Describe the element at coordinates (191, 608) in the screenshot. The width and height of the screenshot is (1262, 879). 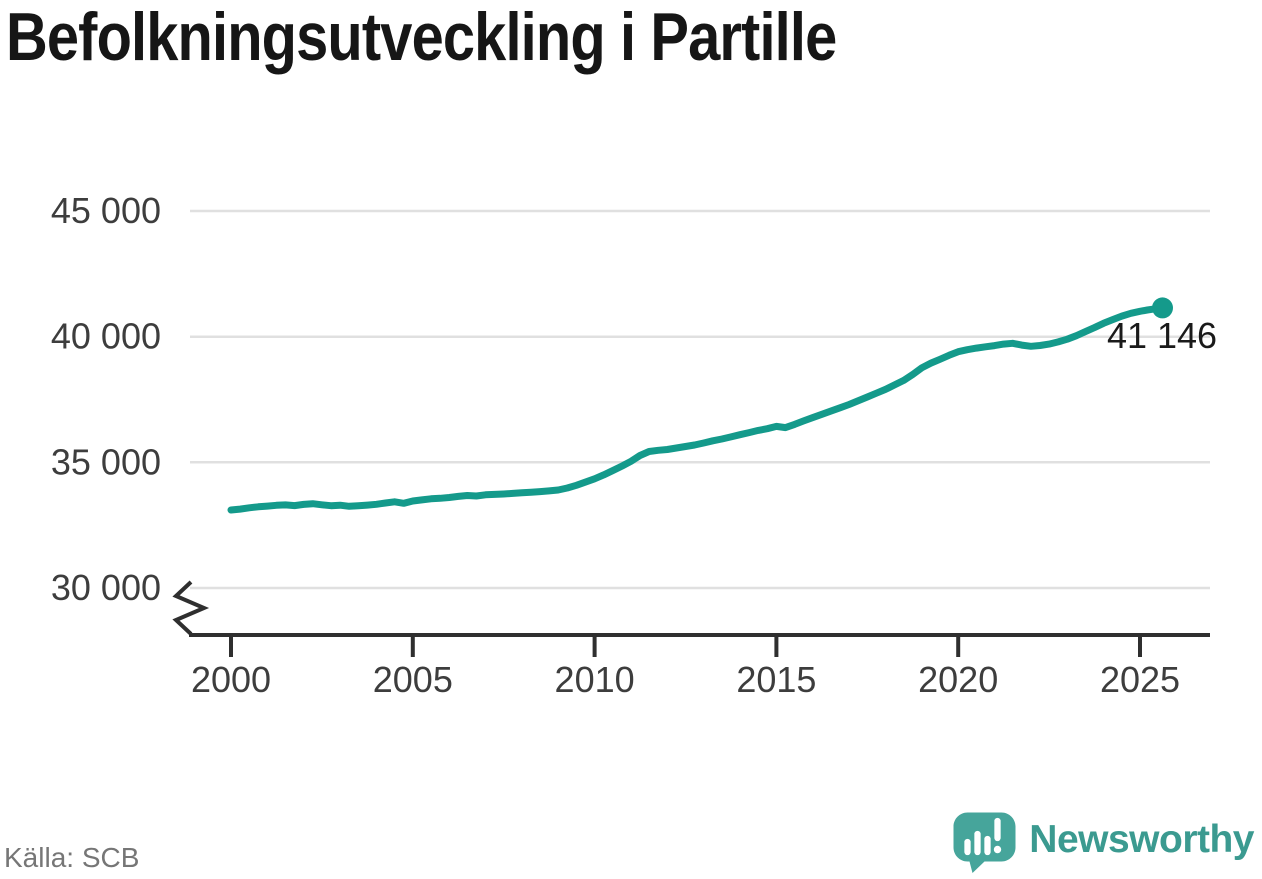
I see `axis-break-icon` at that location.